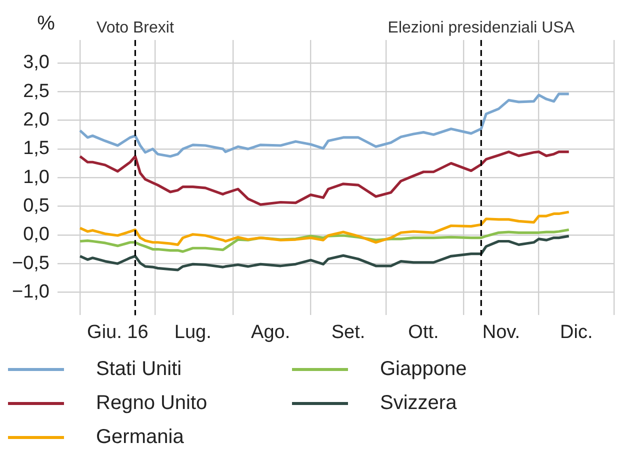 The width and height of the screenshot is (628, 458). I want to click on ref-line-label: Elezioni presidenziali USA, so click(481, 27).